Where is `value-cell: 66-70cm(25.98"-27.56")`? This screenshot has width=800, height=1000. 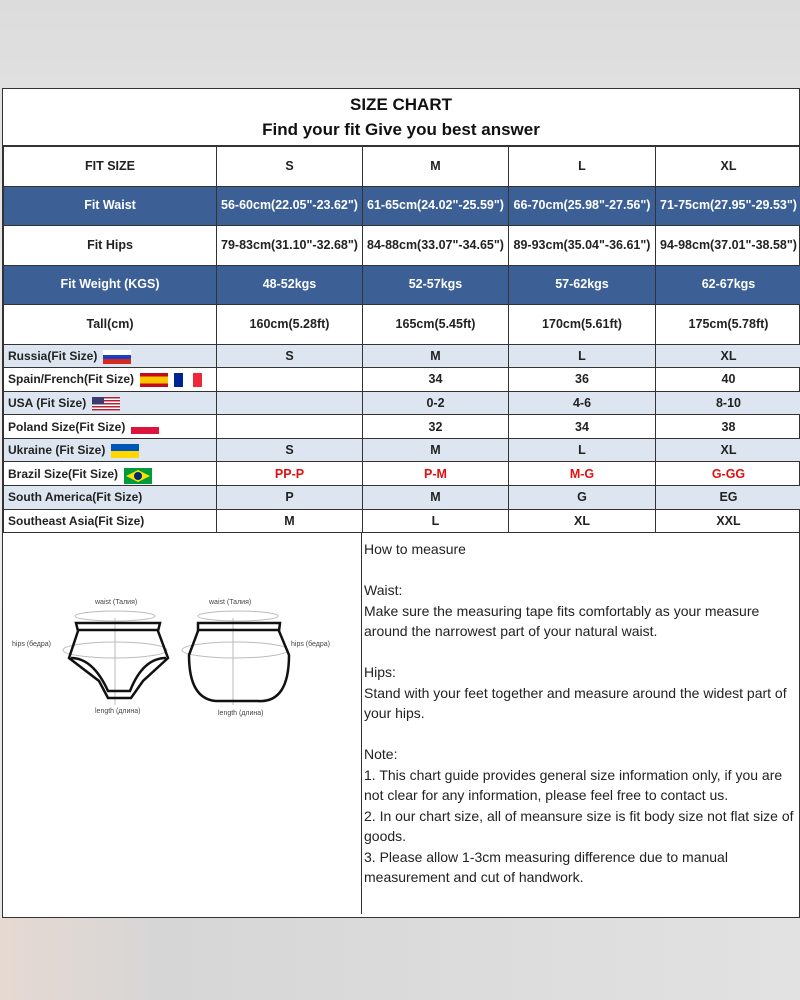 value-cell: 66-70cm(25.98"-27.56") is located at coordinates (582, 205).